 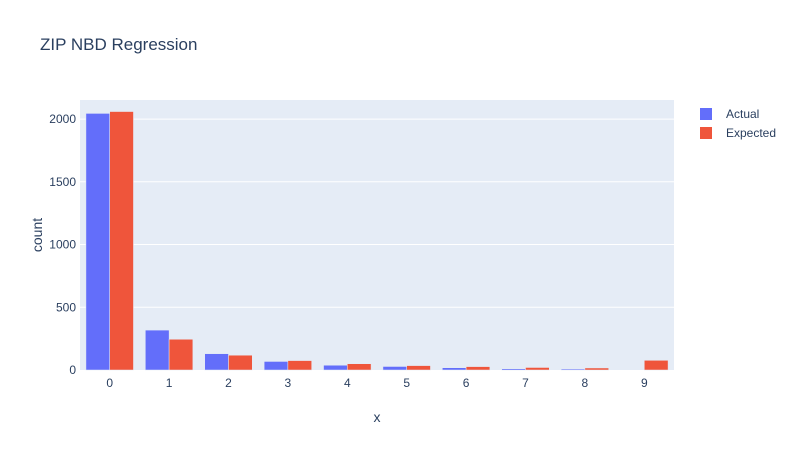 I want to click on x-tick-label: 4, so click(x=347, y=383).